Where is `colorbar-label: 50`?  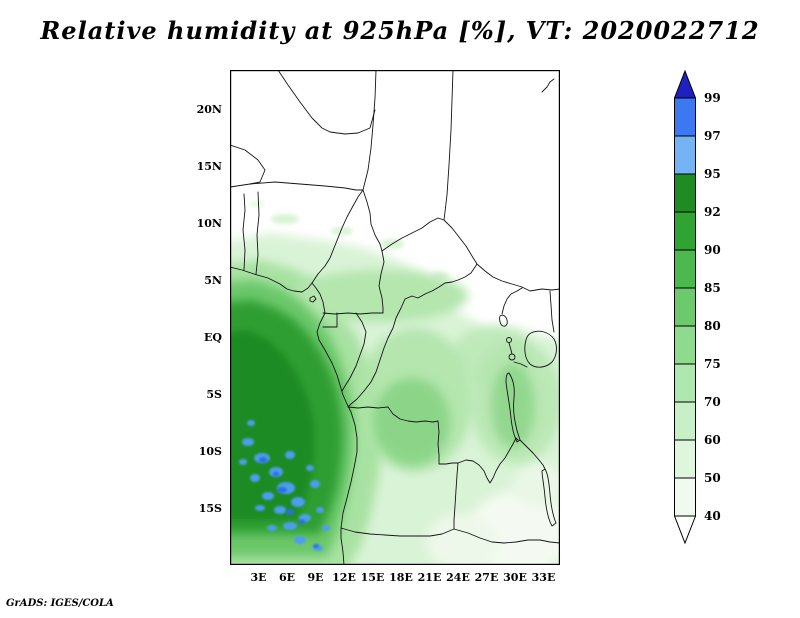 colorbar-label: 50 is located at coordinates (712, 478).